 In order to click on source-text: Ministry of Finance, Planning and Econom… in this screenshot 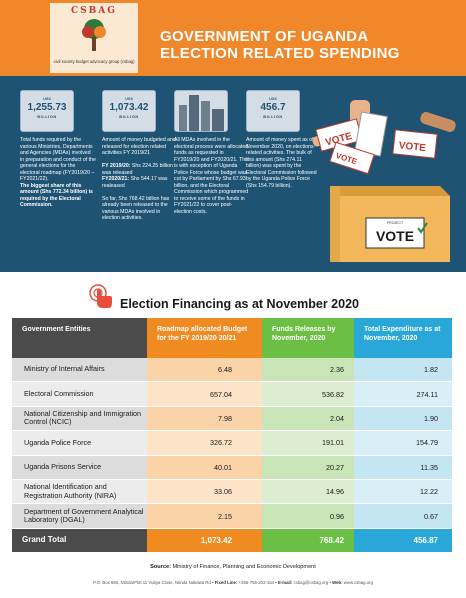, I will do `click(244, 567)`.